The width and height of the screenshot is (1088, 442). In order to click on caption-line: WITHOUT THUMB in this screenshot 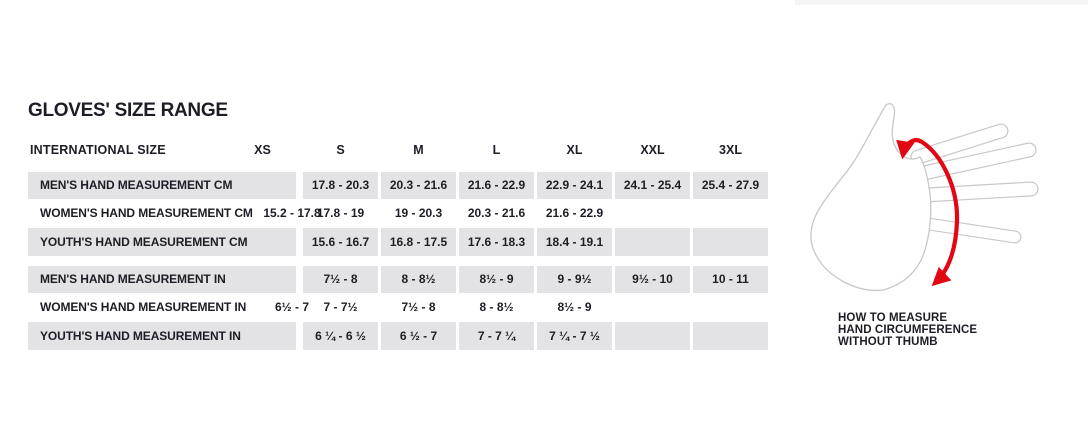, I will do `click(888, 342)`.